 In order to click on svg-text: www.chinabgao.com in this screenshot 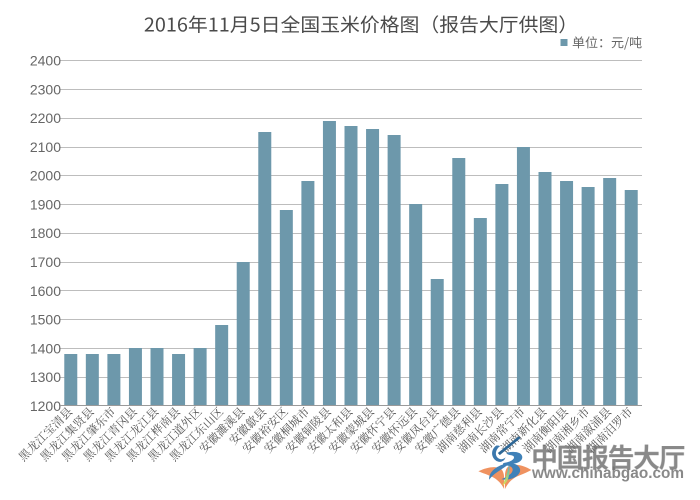, I will do `click(607, 473)`.